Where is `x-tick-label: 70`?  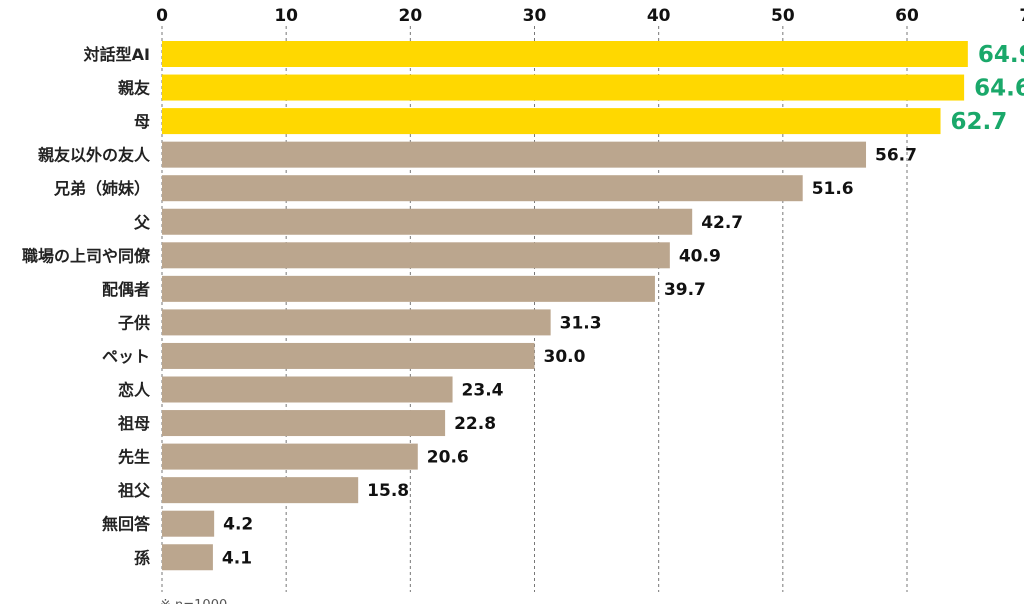 x-tick-label: 70 is located at coordinates (1021, 16).